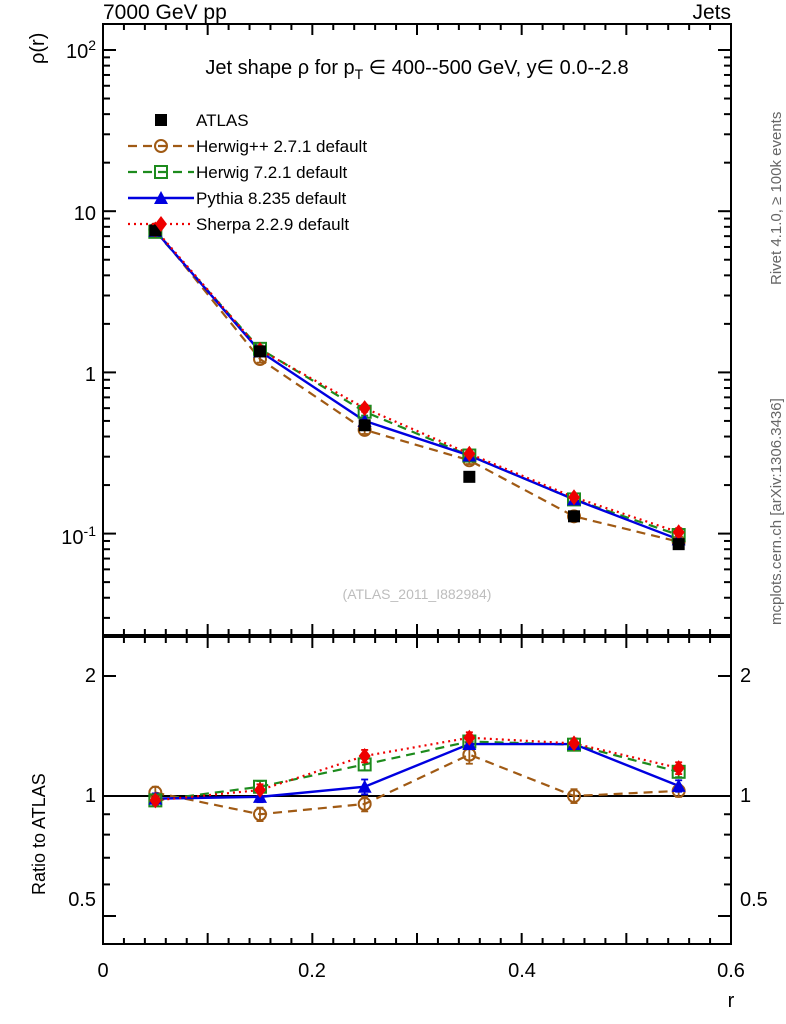  What do you see at coordinates (332, 68) in the screenshot?
I see `title-part2: for p` at bounding box center [332, 68].